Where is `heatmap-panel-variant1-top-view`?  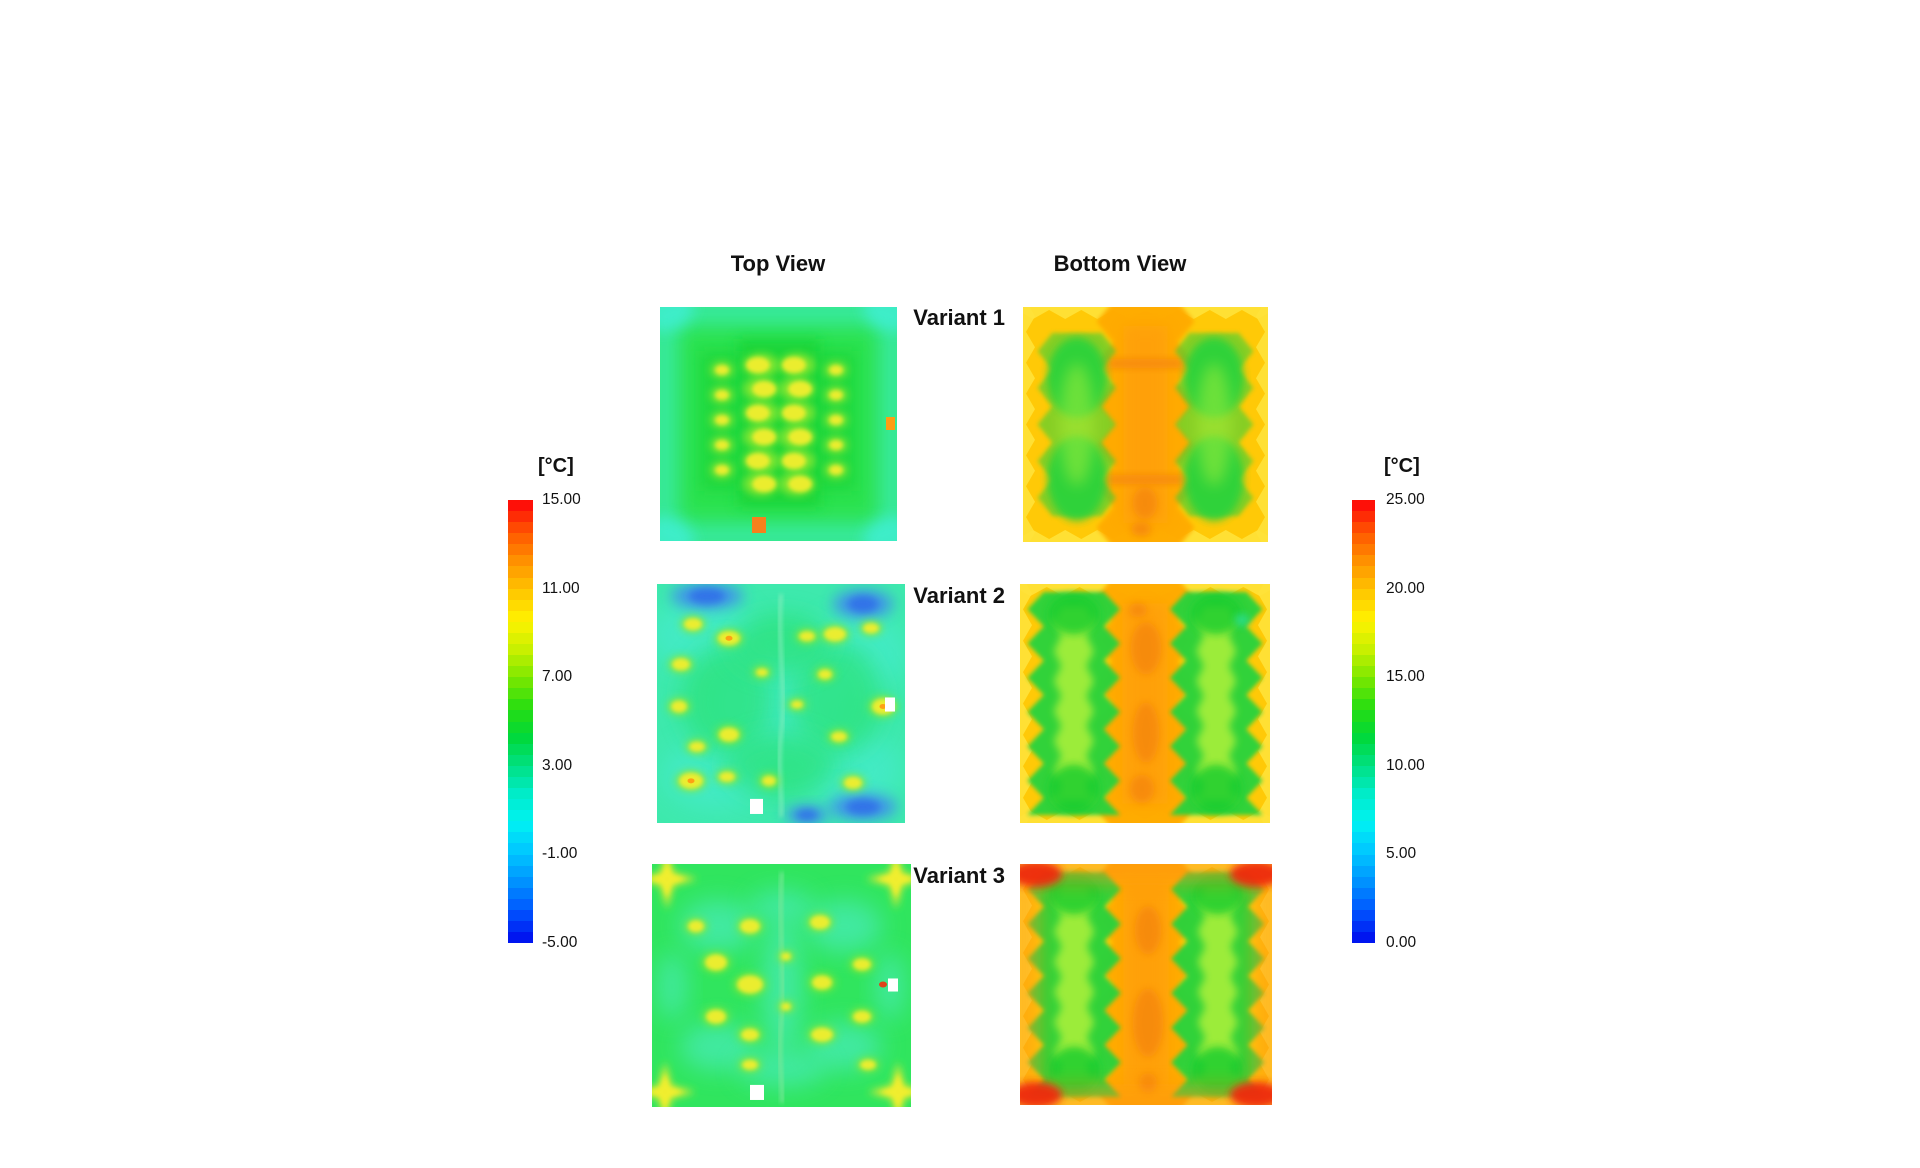 heatmap-panel-variant1-top-view is located at coordinates (778, 424).